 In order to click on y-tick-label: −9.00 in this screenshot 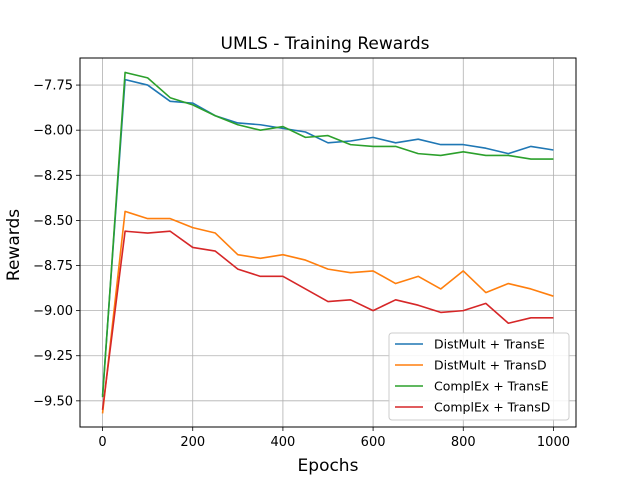, I will do `click(53, 311)`.